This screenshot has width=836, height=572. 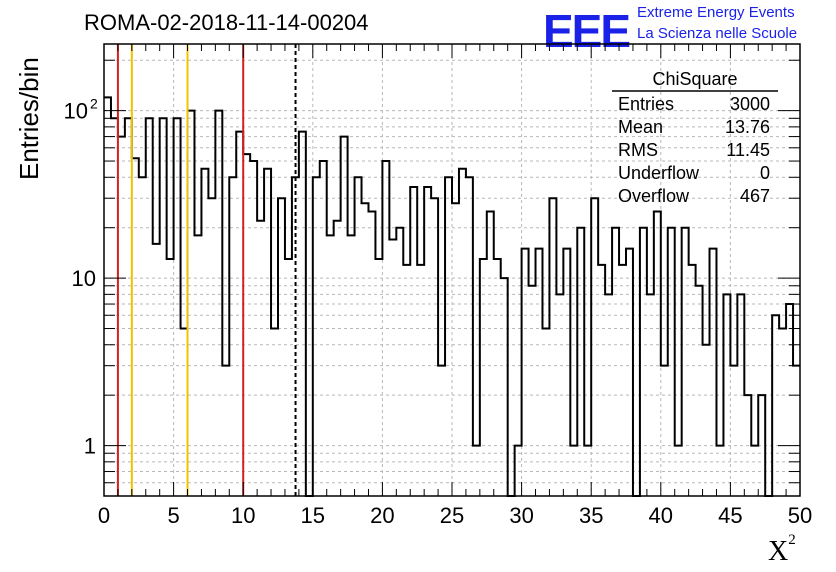 I want to click on x-tick-label: 35, so click(x=591, y=515).